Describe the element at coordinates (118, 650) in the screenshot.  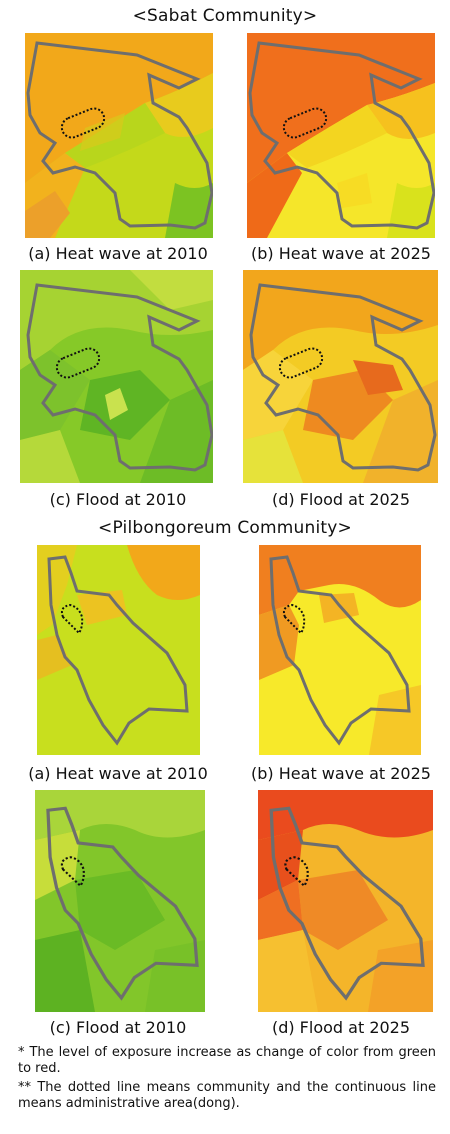
I see `pilbong-heat-2010-map` at that location.